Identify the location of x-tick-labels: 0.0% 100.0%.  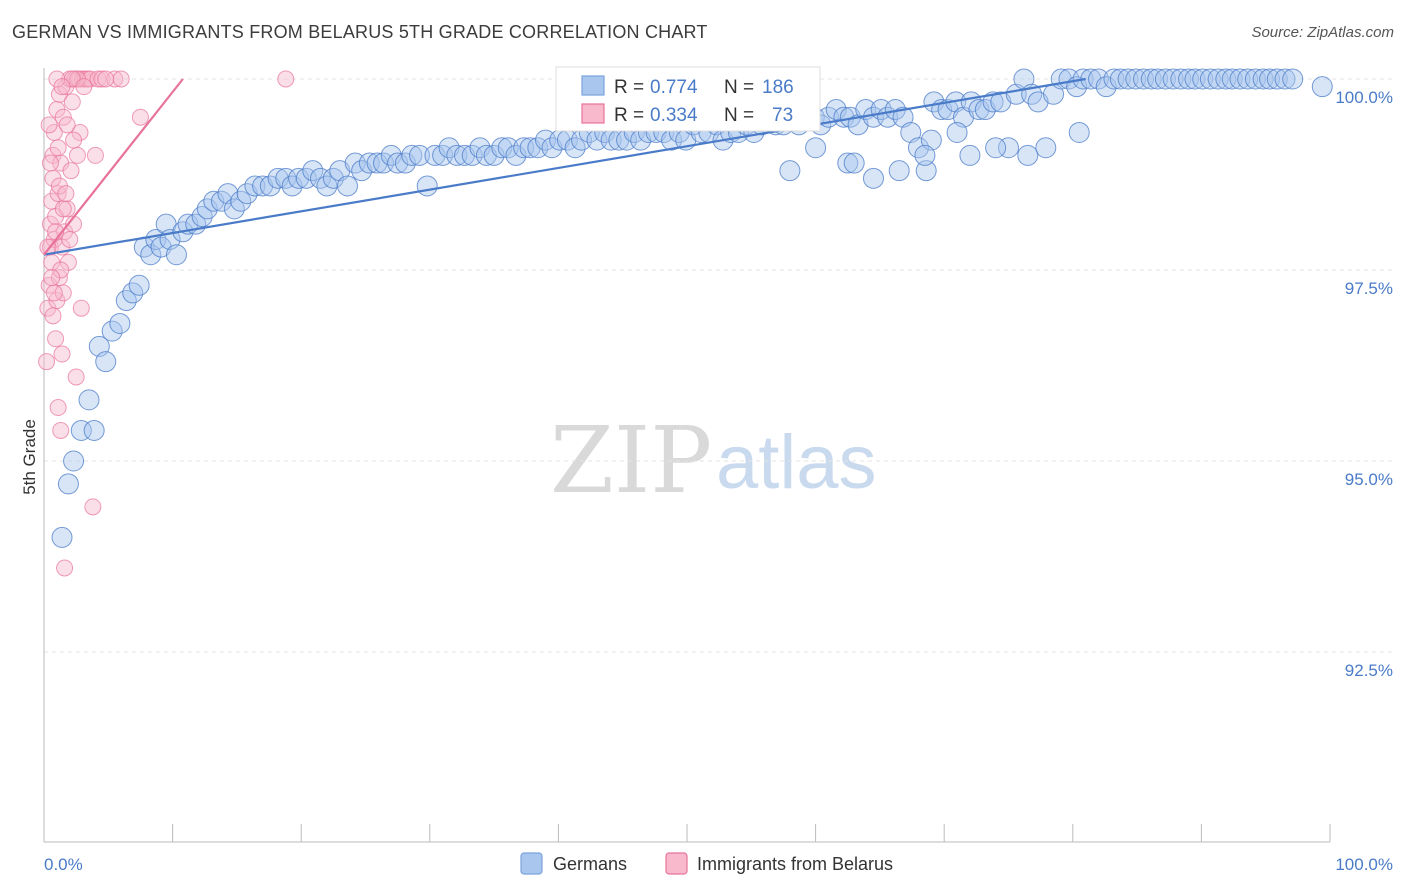
(718, 864).